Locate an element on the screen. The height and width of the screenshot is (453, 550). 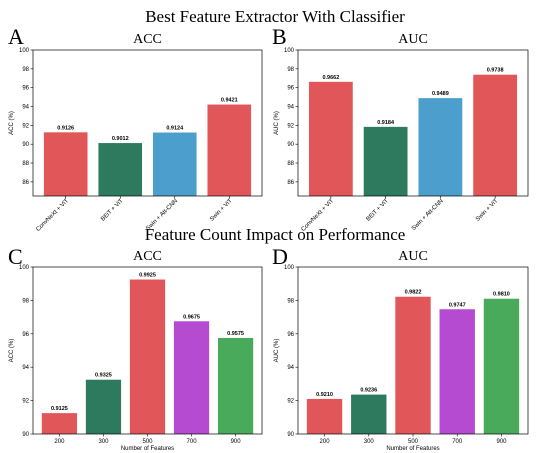
section-title-top: Best Feature Extractor With Classifier is located at coordinates (275, 16).